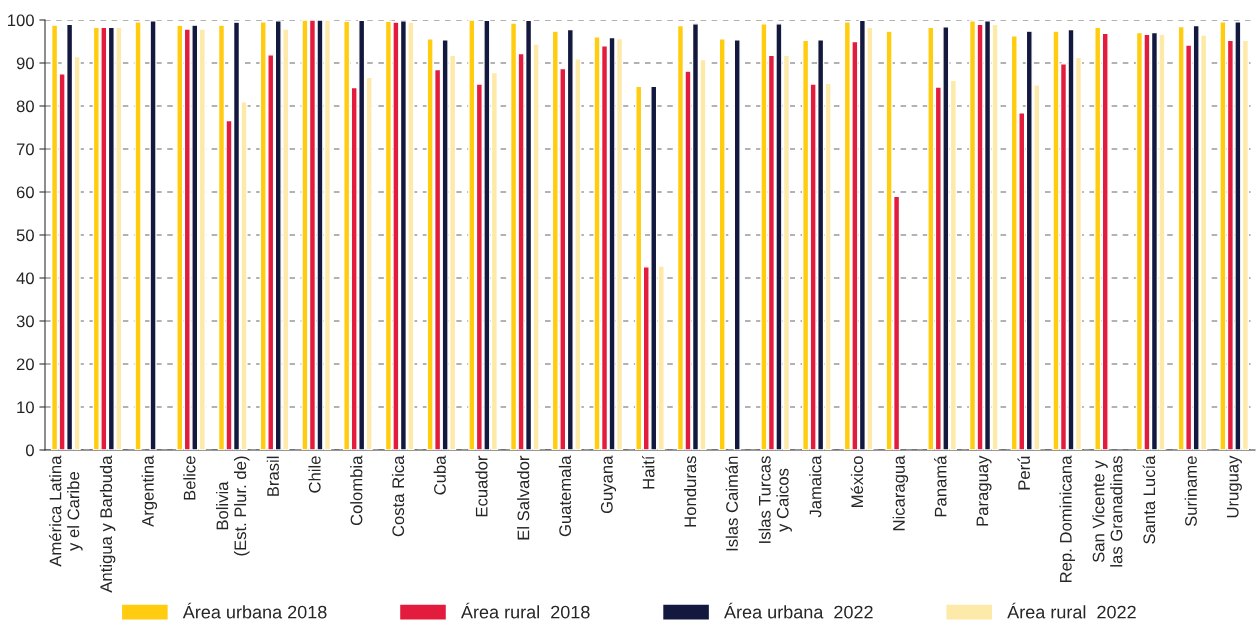 This screenshot has width=1258, height=632. What do you see at coordinates (1023, 473) in the screenshot?
I see `x-tick-label: Perú` at bounding box center [1023, 473].